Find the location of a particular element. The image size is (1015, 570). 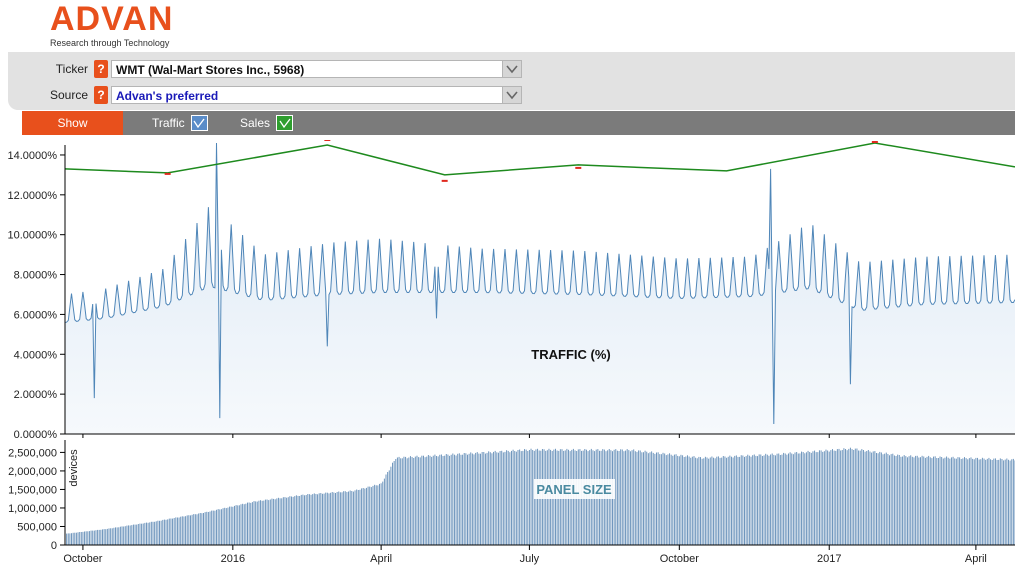

source-help-icon: ? is located at coordinates (101, 95).